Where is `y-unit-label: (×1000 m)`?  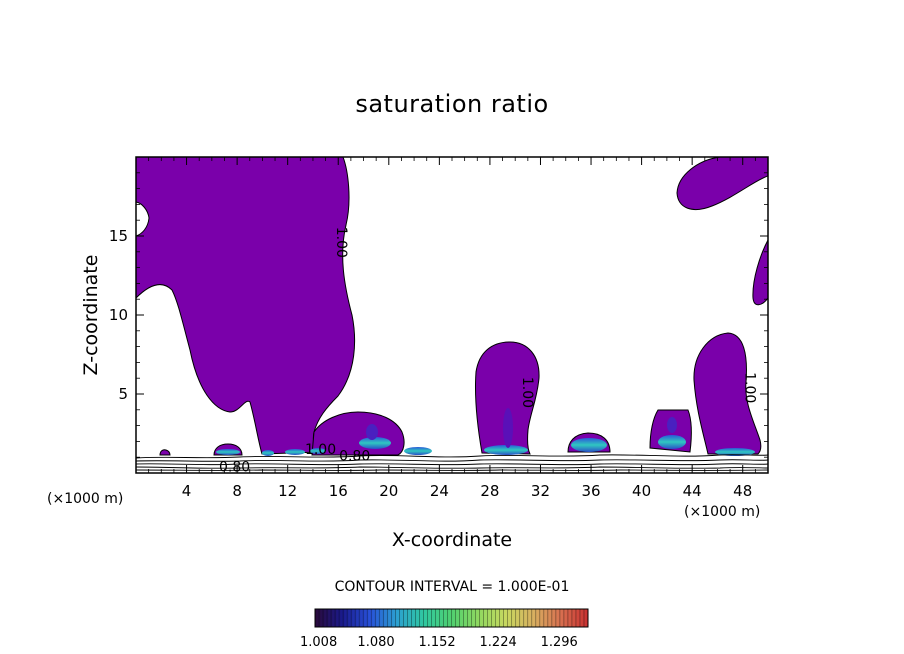 y-unit-label: (×1000 m) is located at coordinates (85, 499).